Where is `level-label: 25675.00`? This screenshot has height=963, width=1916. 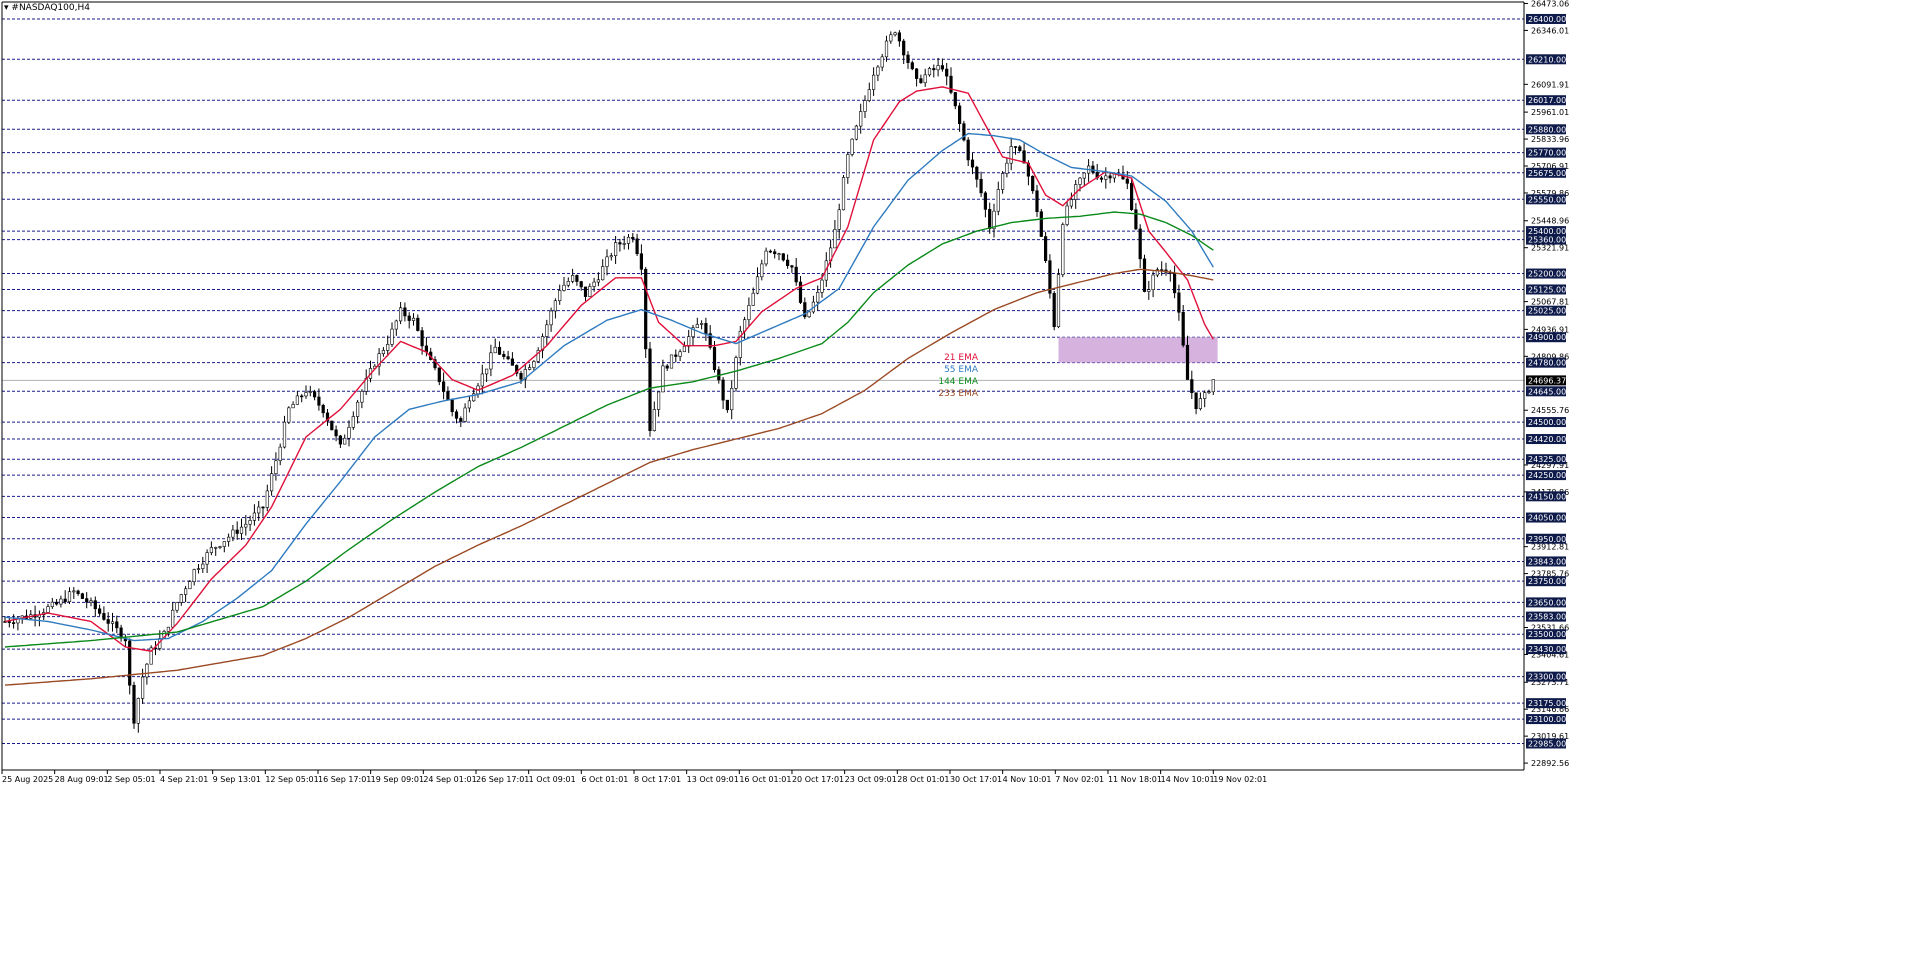
level-label: 25675.00 is located at coordinates (1547, 173).